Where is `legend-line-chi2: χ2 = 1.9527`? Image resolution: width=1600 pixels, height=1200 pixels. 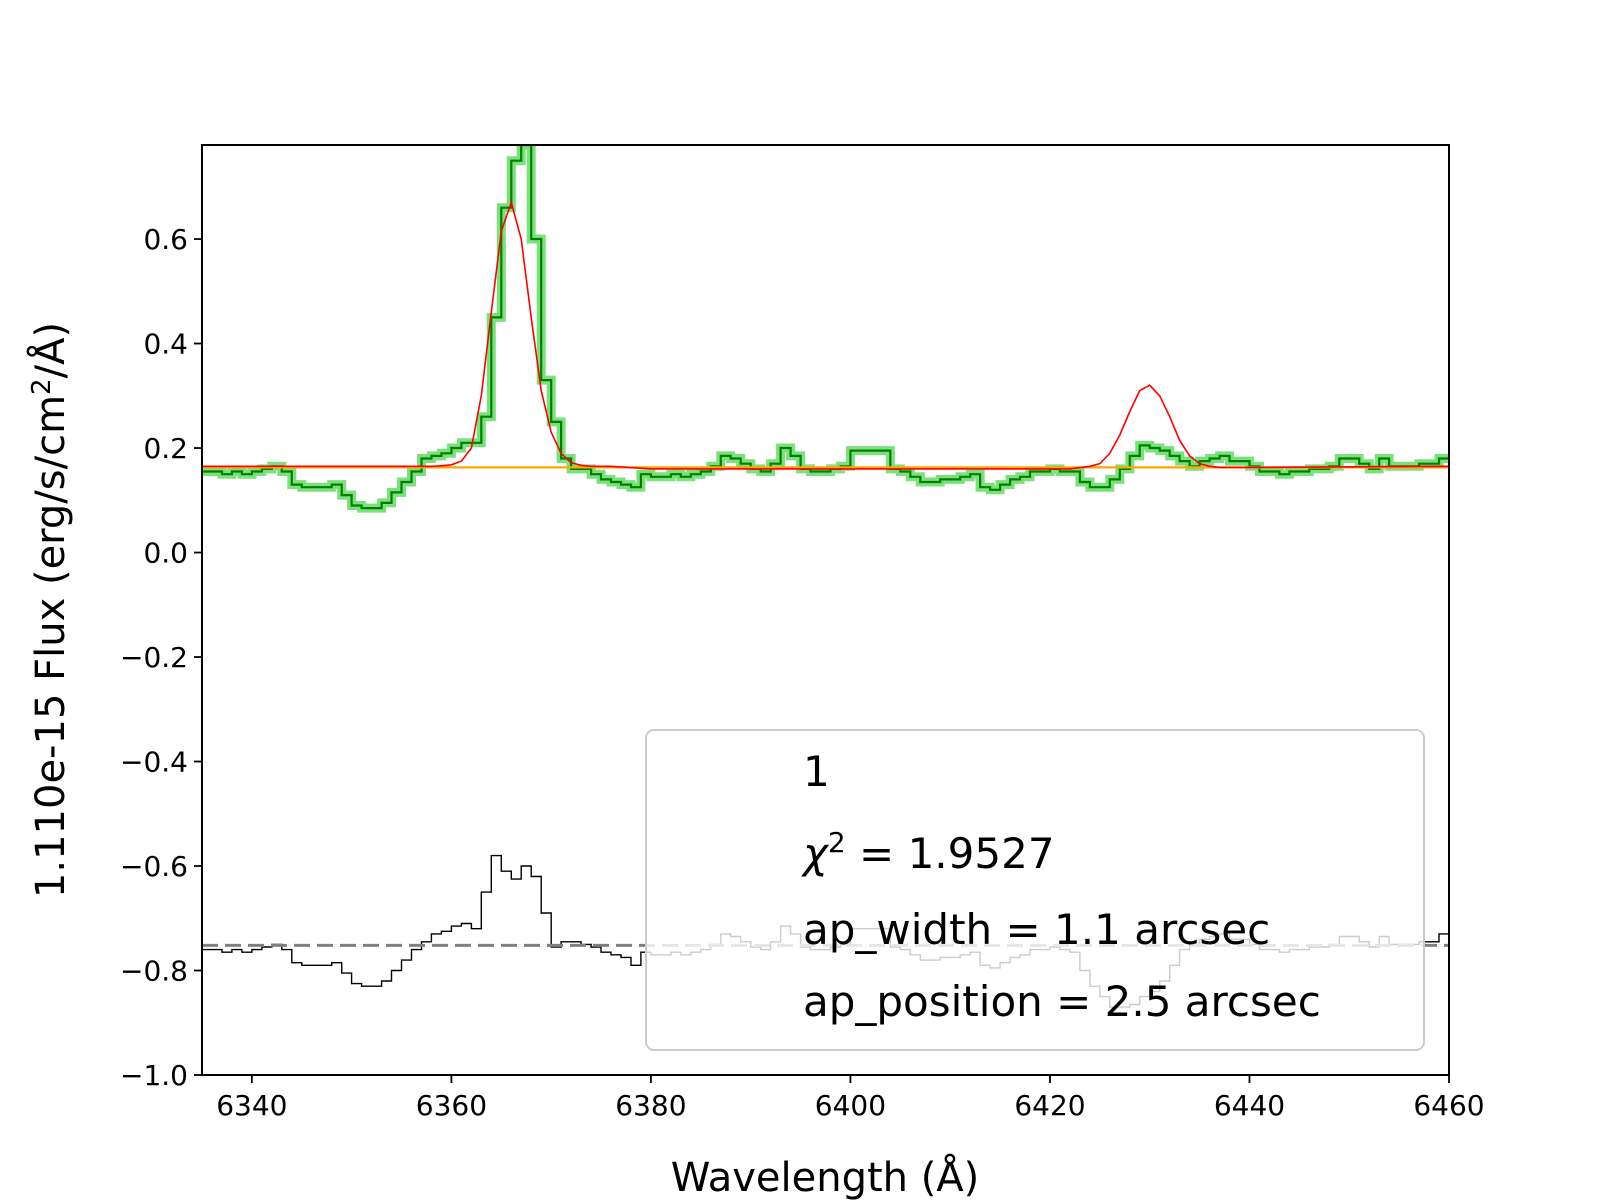 legend-line-chi2: χ2 = 1.9527 is located at coordinates (928, 852).